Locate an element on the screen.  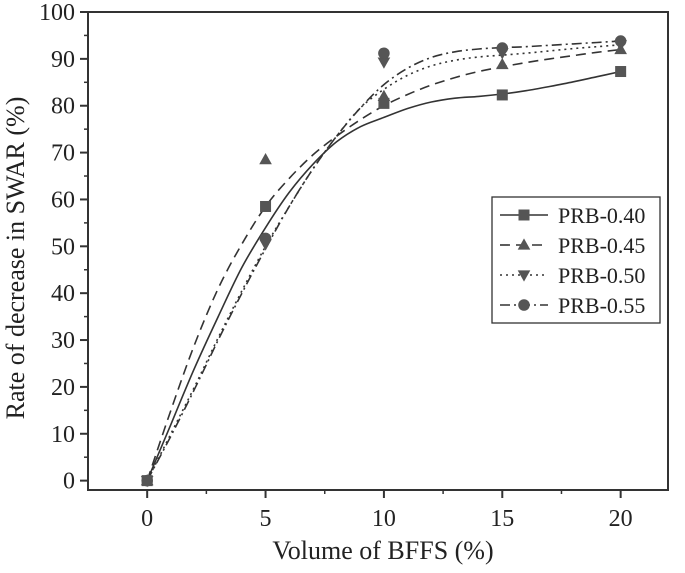
y-tick-label: 90 is located at coordinates (63, 60).